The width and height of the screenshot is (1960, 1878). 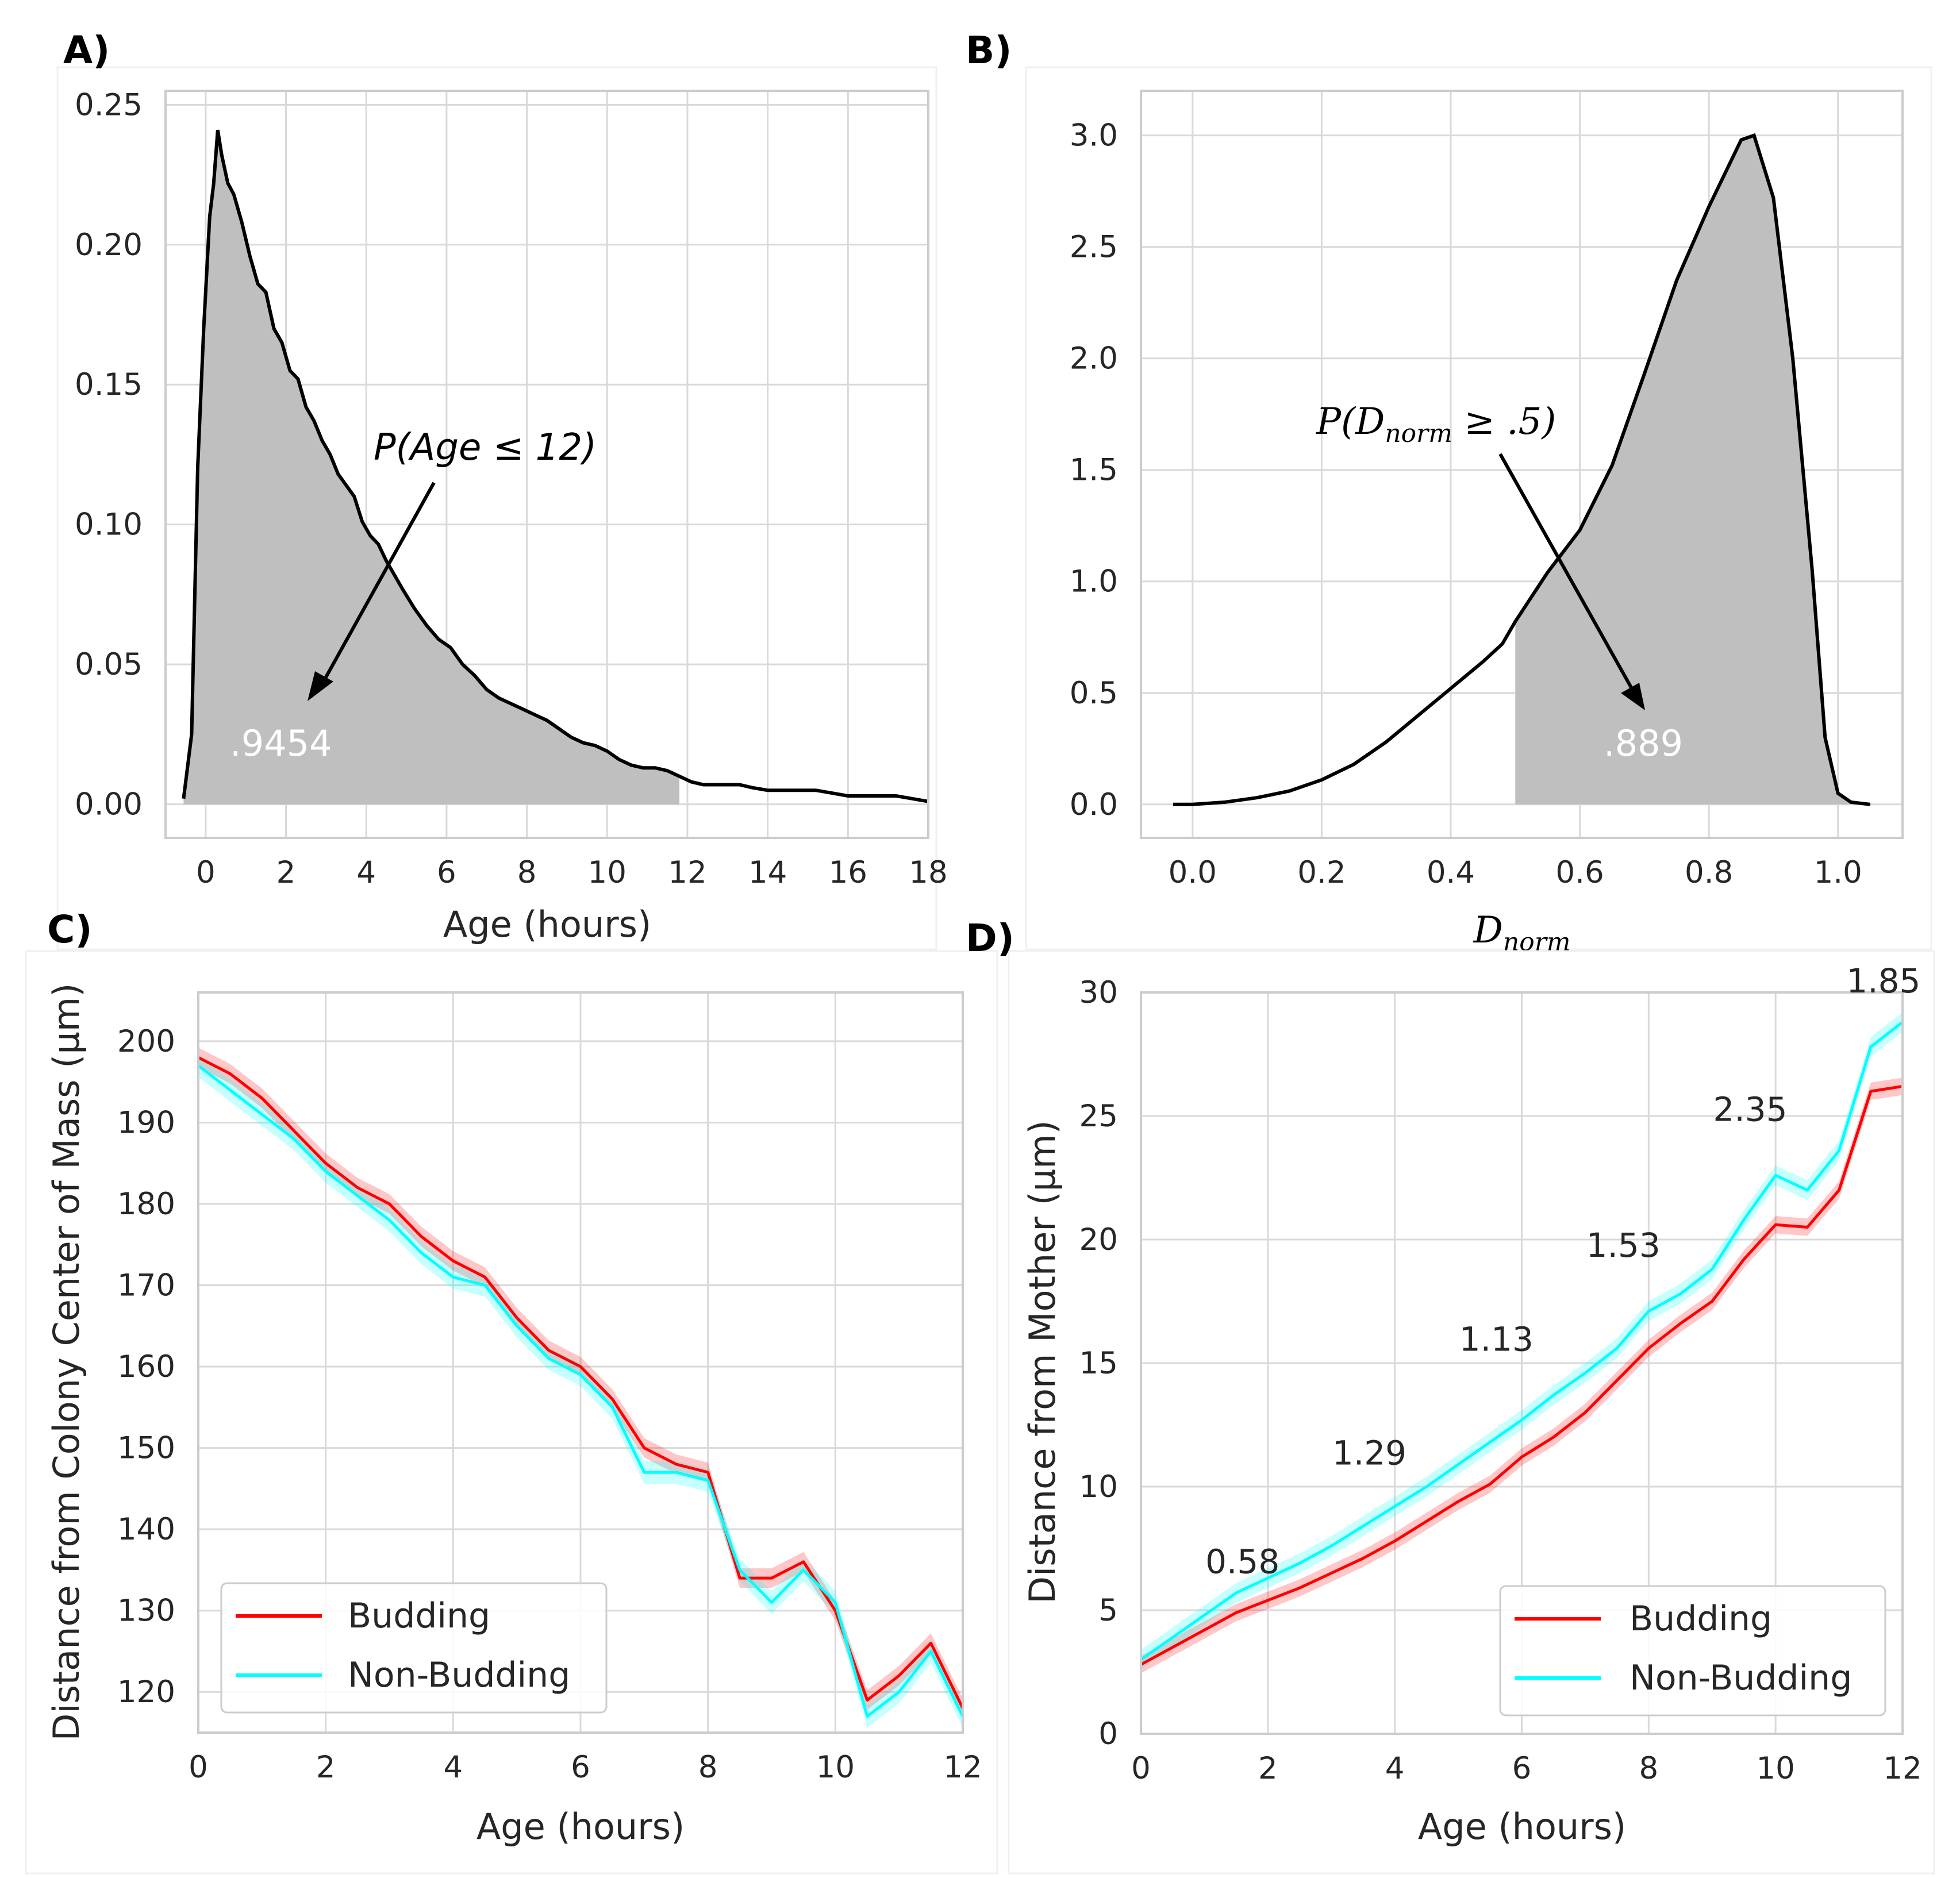 What do you see at coordinates (453, 1768) in the screenshot?
I see `c-x-tick-label: 4` at bounding box center [453, 1768].